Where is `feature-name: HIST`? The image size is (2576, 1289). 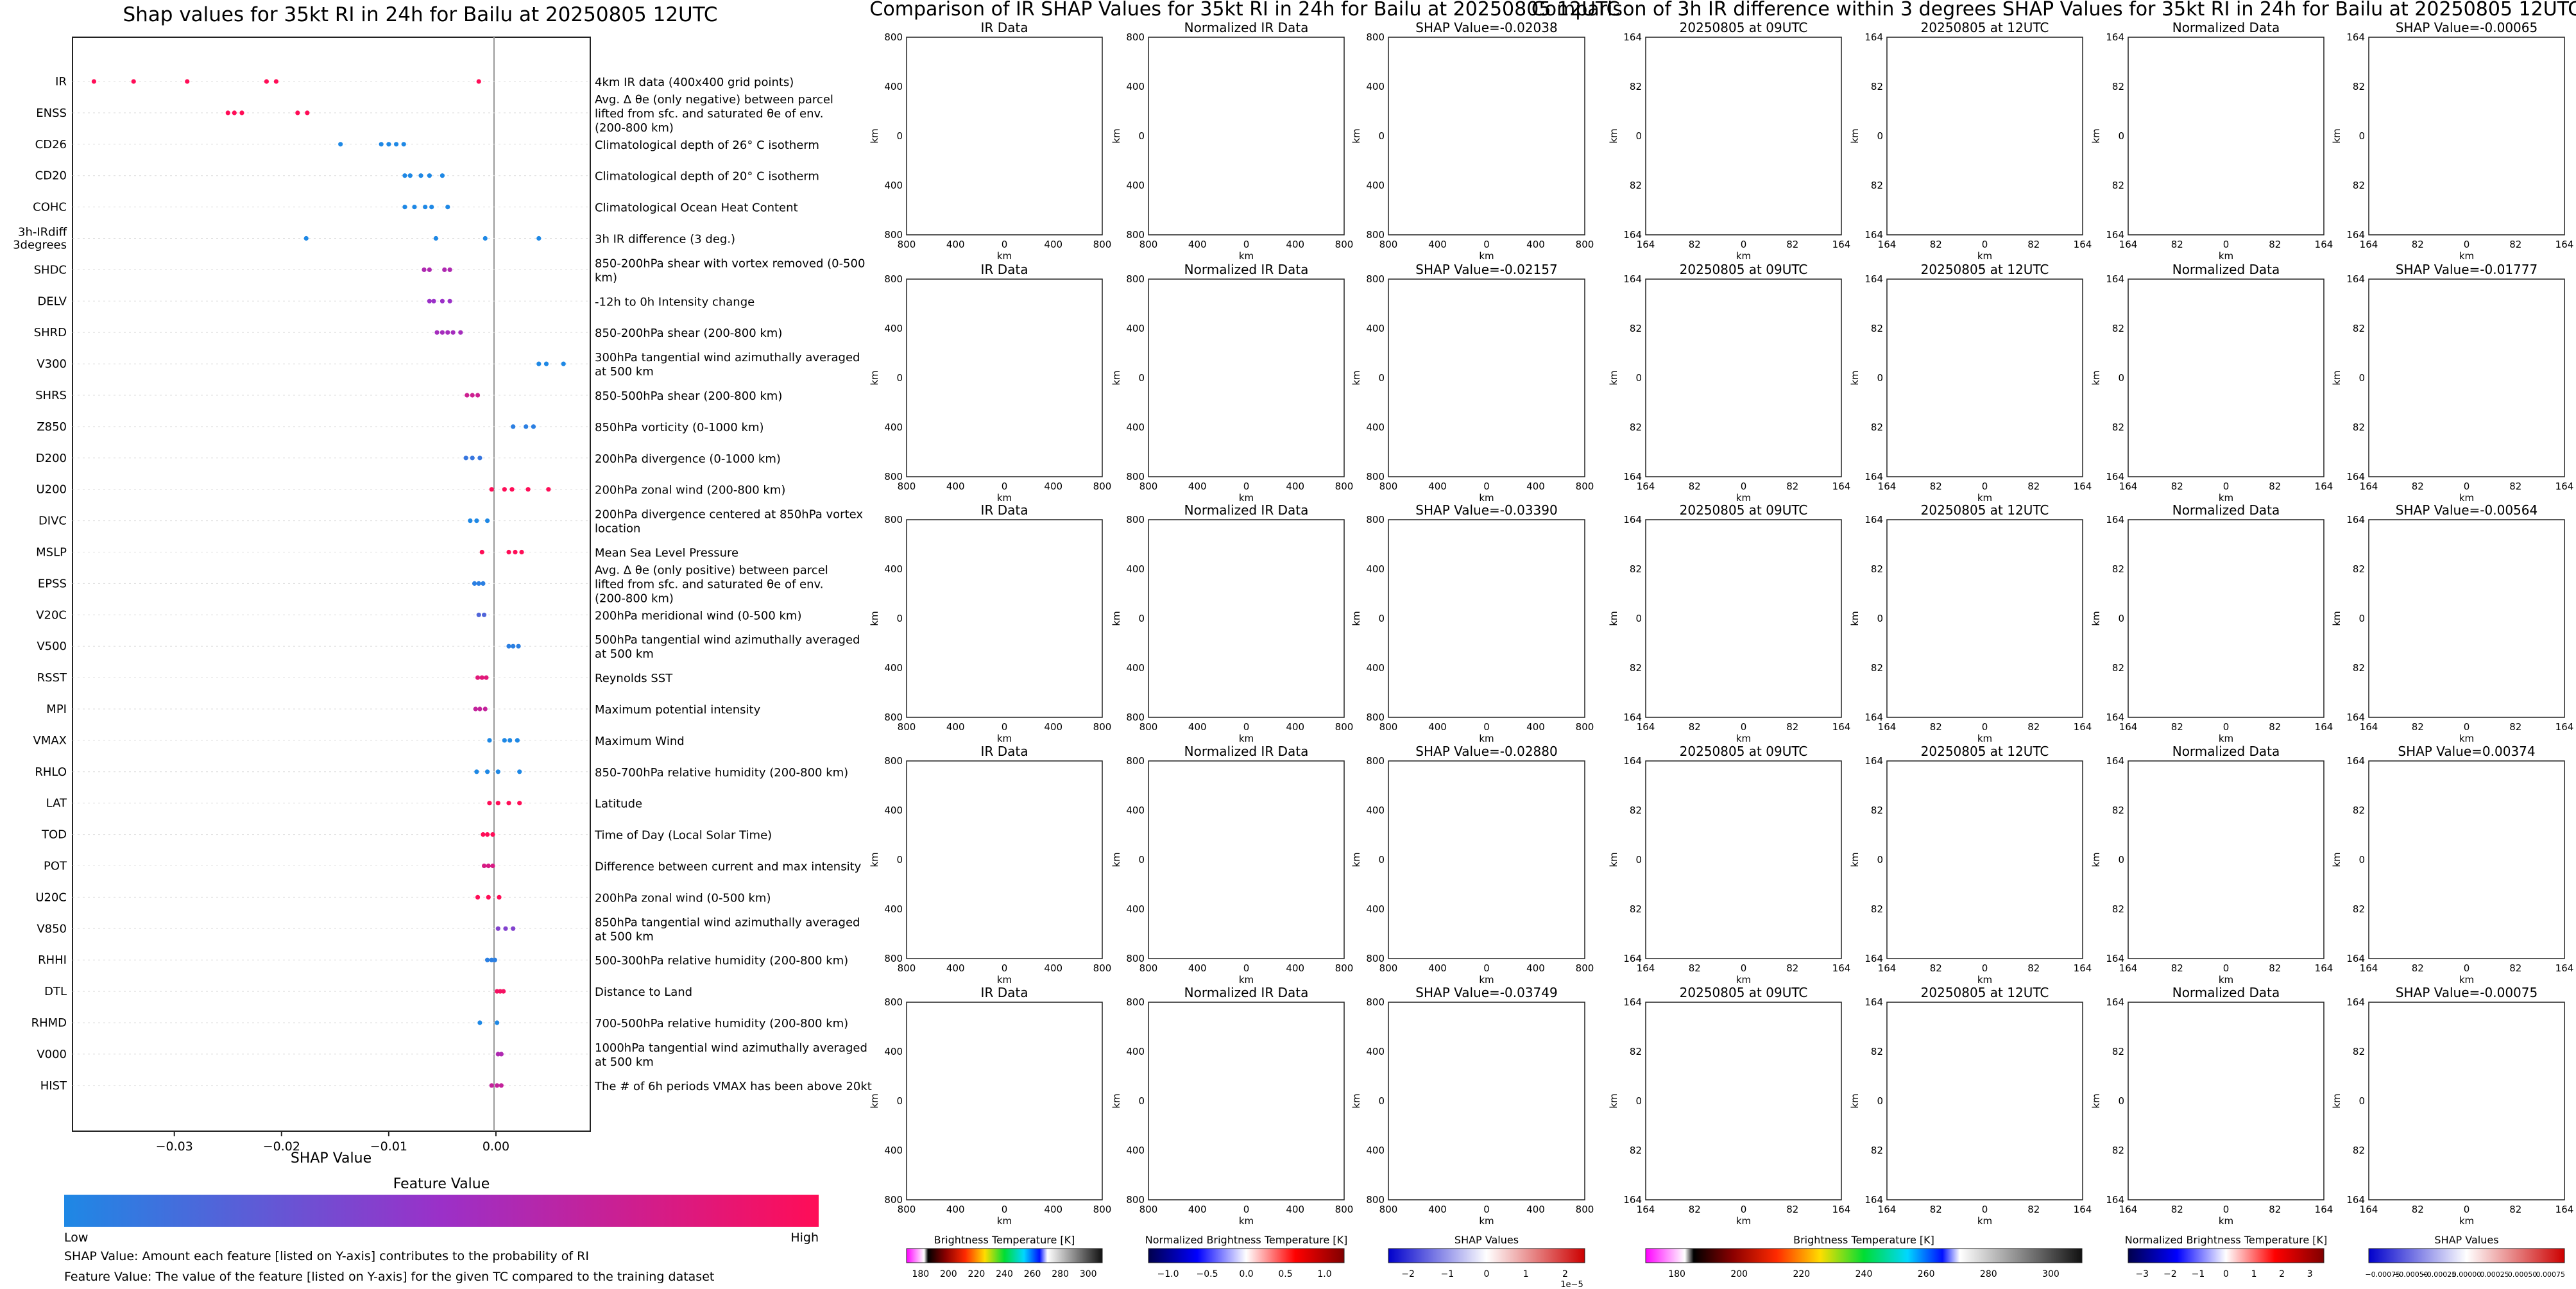
feature-name: HIST is located at coordinates (53, 1086).